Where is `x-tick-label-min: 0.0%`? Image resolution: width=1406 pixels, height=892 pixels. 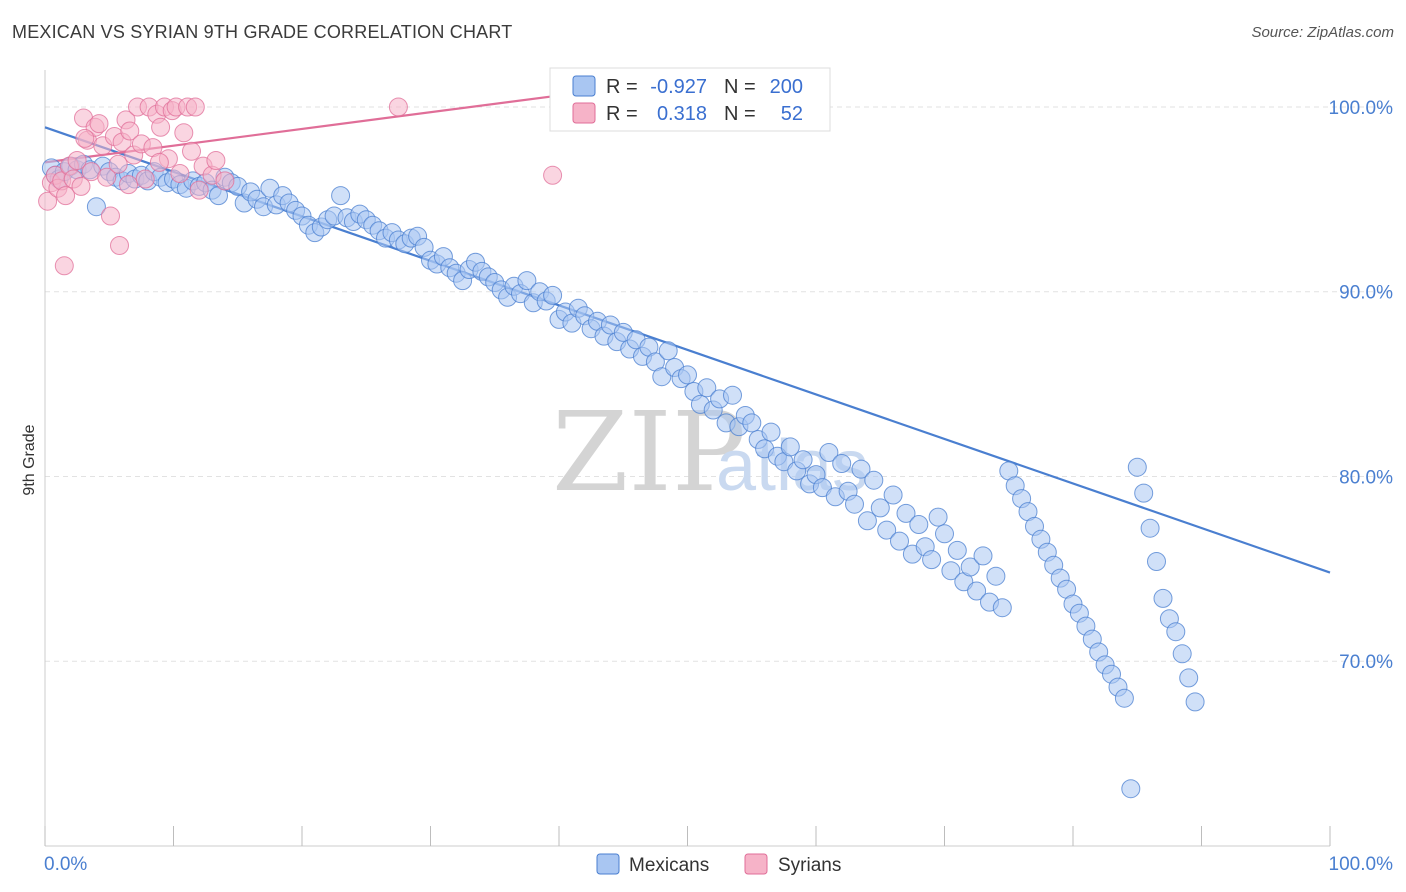
x-tick-label-min: 0.0% is located at coordinates (65, 864).